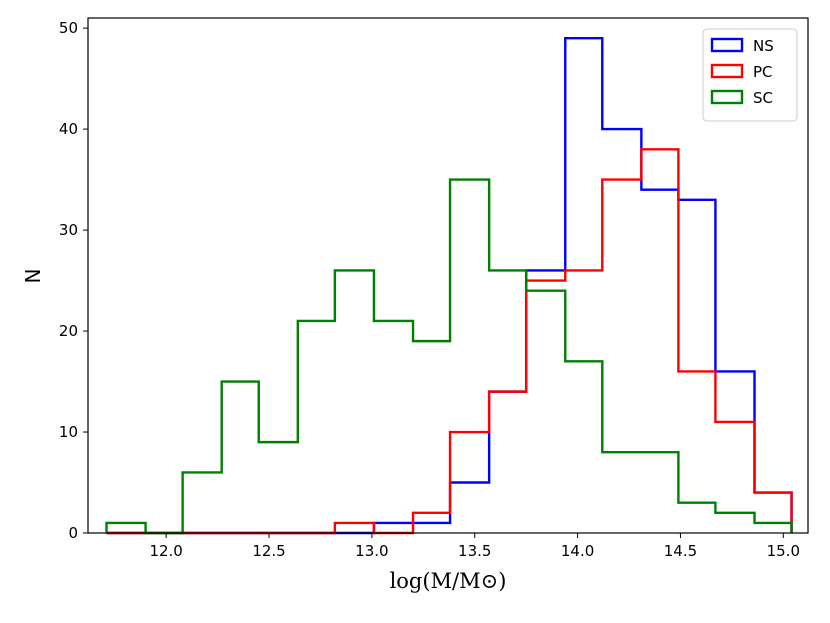  I want to click on legend-label-sc: SC, so click(763, 98).